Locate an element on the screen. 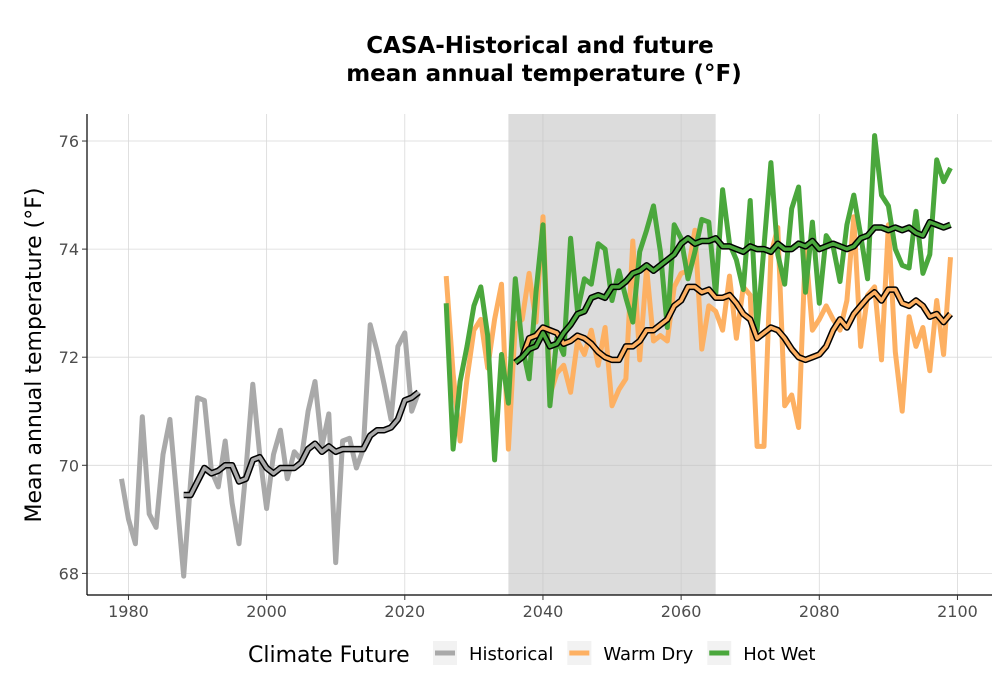 This screenshot has height=700, width=1000. smoothed-line-warm-dry-smoothed is located at coordinates (733, 324).